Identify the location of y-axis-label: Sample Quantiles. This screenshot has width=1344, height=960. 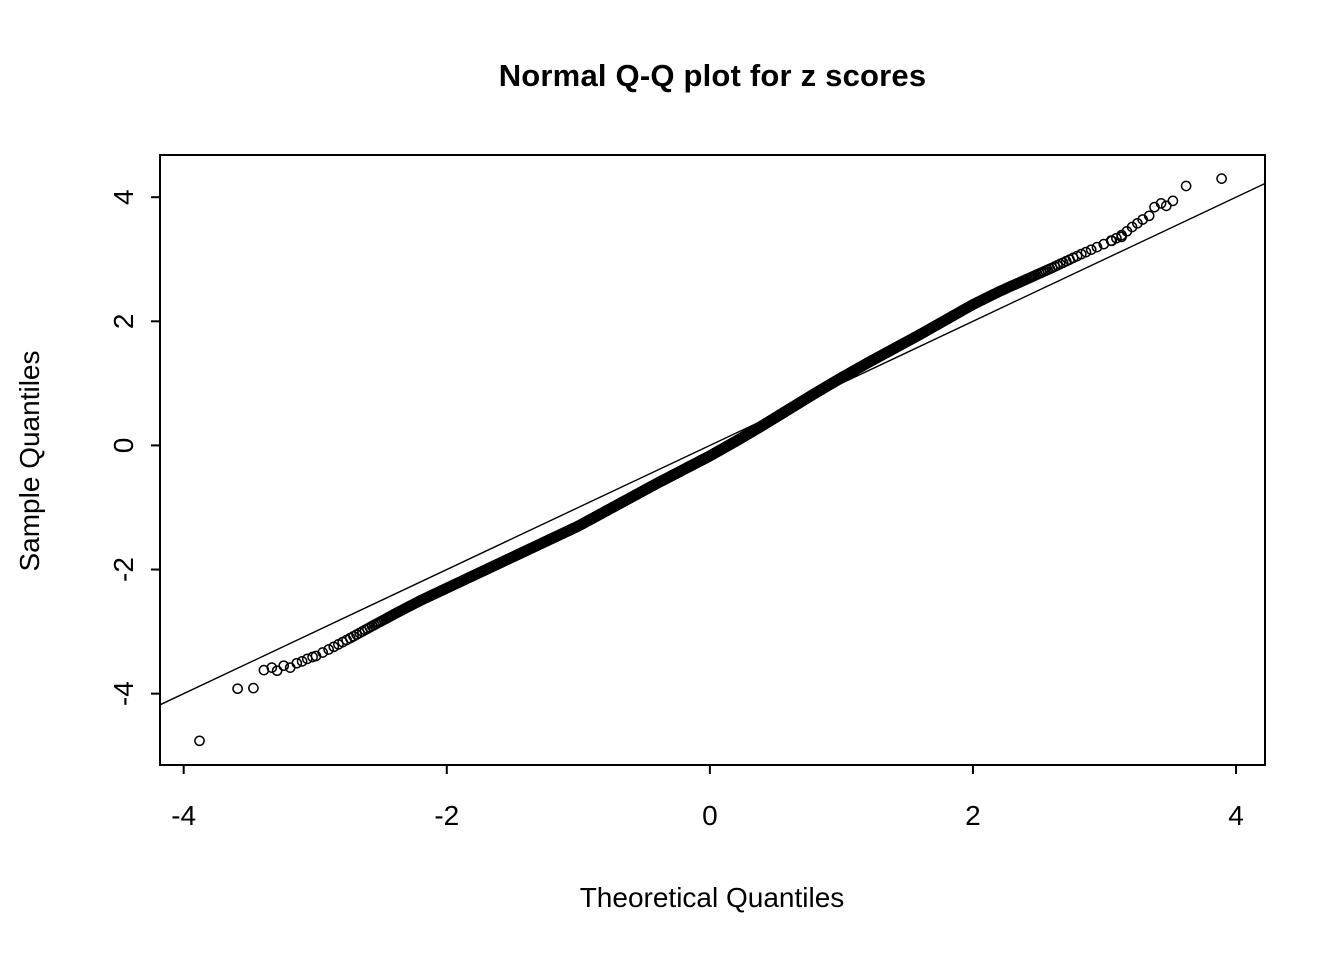
(29, 461).